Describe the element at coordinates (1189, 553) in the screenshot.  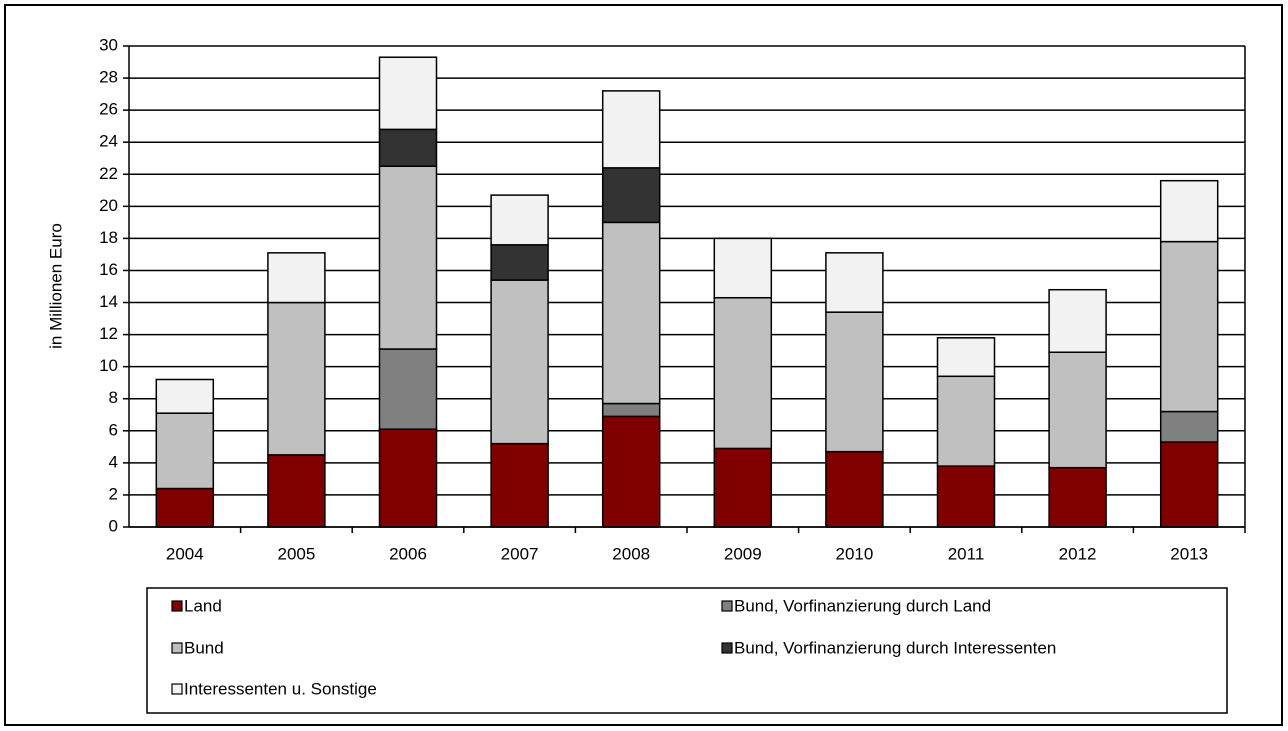
I see `x-tick-label: 2013` at that location.